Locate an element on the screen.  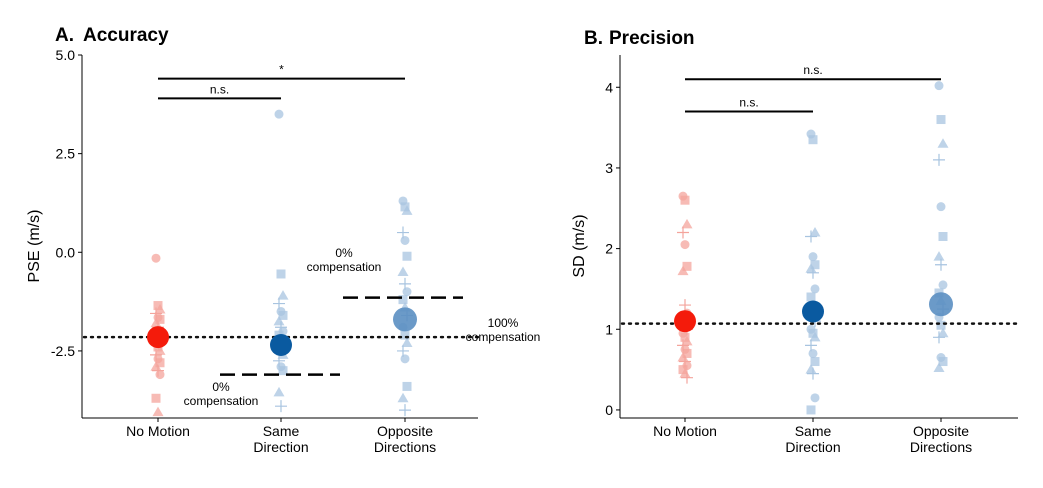
significance-label: * is located at coordinates (281, 70).